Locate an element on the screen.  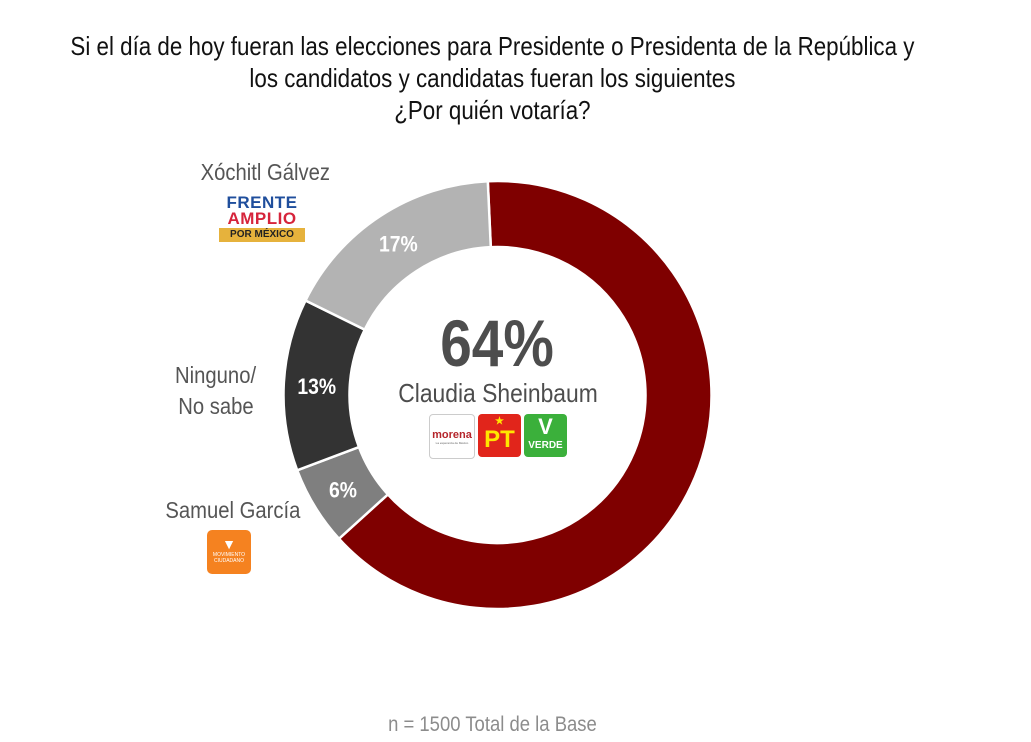
movimiento-ciudadano-logo: ▼ MOVIMIENTO CIUDADANO is located at coordinates (229, 552).